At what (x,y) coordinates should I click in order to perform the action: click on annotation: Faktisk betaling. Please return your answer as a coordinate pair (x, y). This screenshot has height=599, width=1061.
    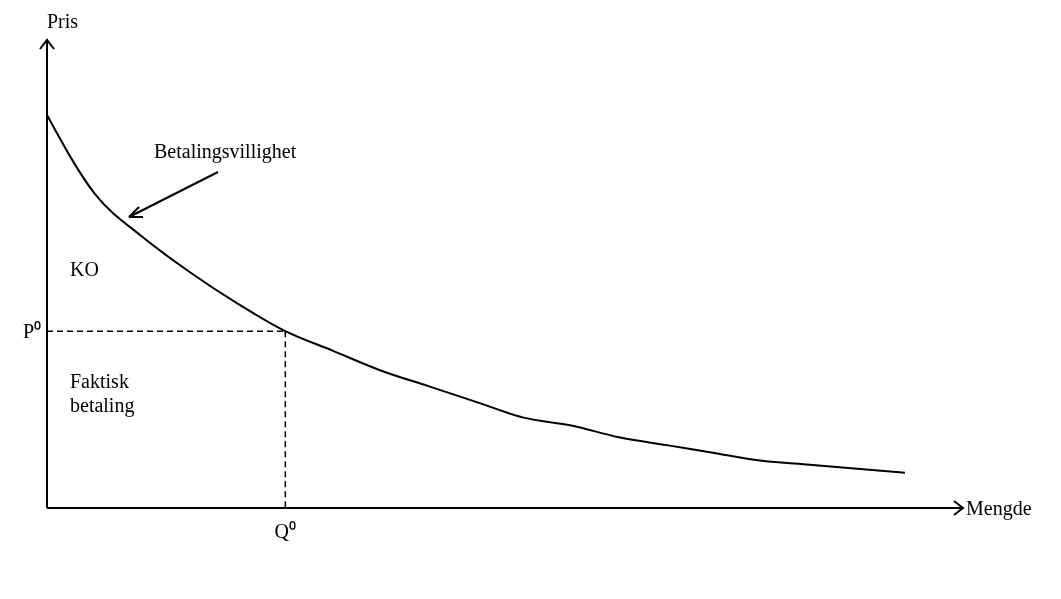
    Looking at the image, I should click on (102, 393).